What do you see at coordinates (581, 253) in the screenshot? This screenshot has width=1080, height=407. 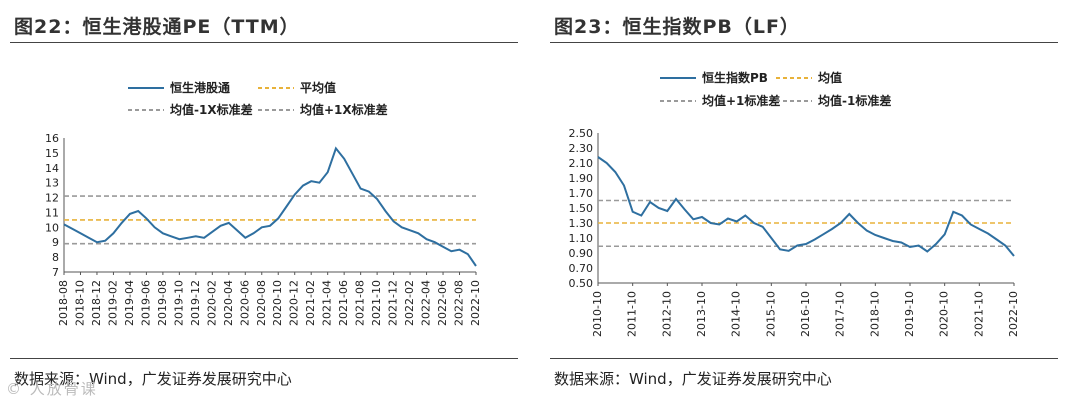 I see `y-tick-label: 0.90` at bounding box center [581, 253].